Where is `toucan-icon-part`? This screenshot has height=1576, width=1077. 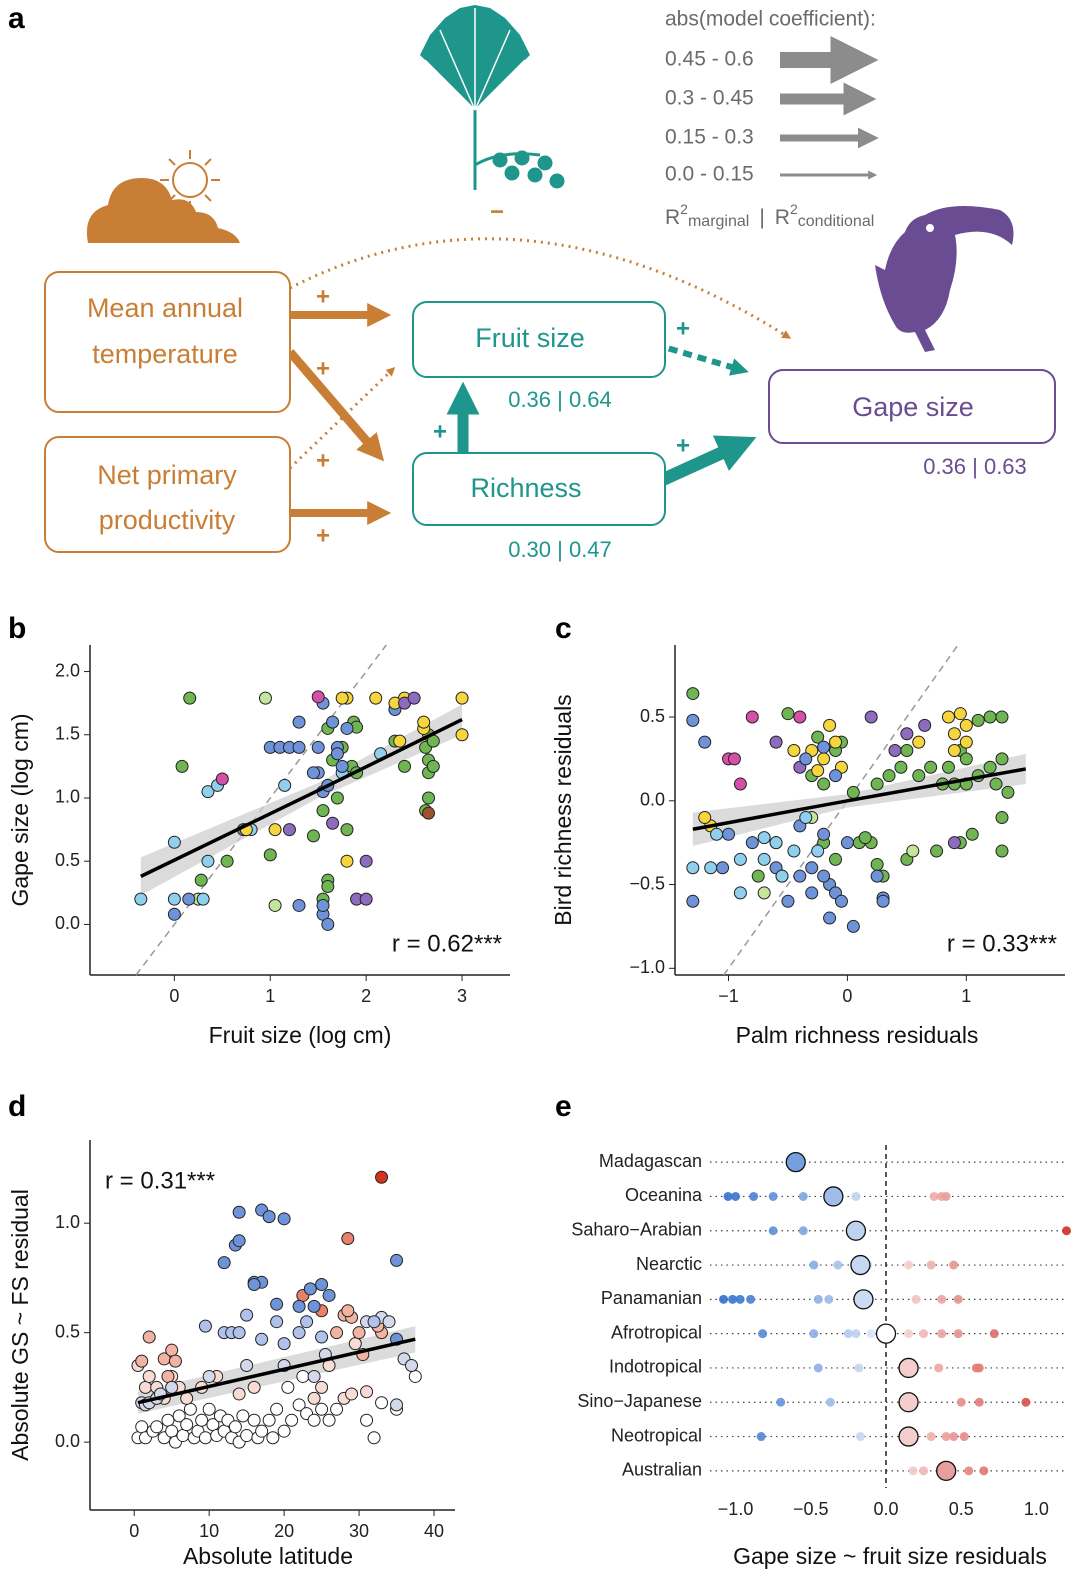
toucan-icon-part is located at coordinates (944, 279).